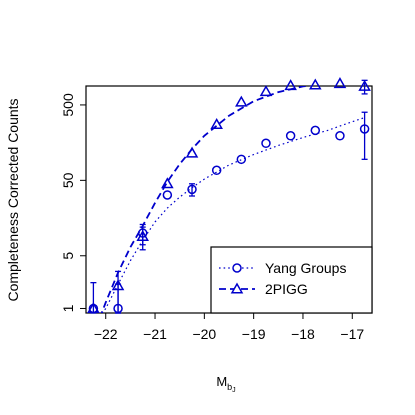  I want to click on legend-marker-triangle, so click(237, 288).